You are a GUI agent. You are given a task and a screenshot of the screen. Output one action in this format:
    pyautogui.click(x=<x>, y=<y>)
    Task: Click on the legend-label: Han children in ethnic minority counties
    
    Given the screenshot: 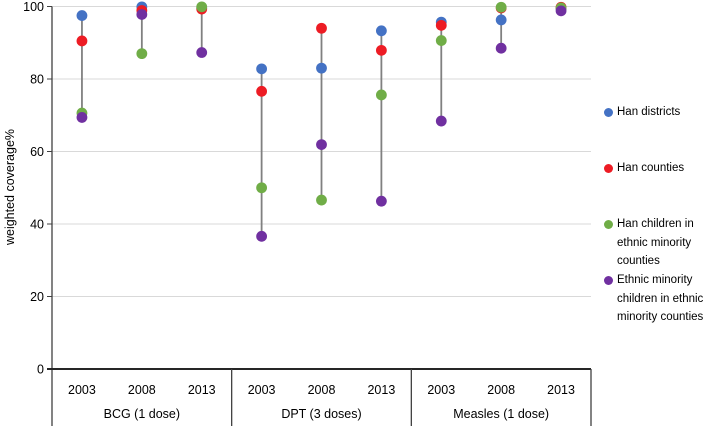 What is the action you would take?
    pyautogui.click(x=655, y=242)
    